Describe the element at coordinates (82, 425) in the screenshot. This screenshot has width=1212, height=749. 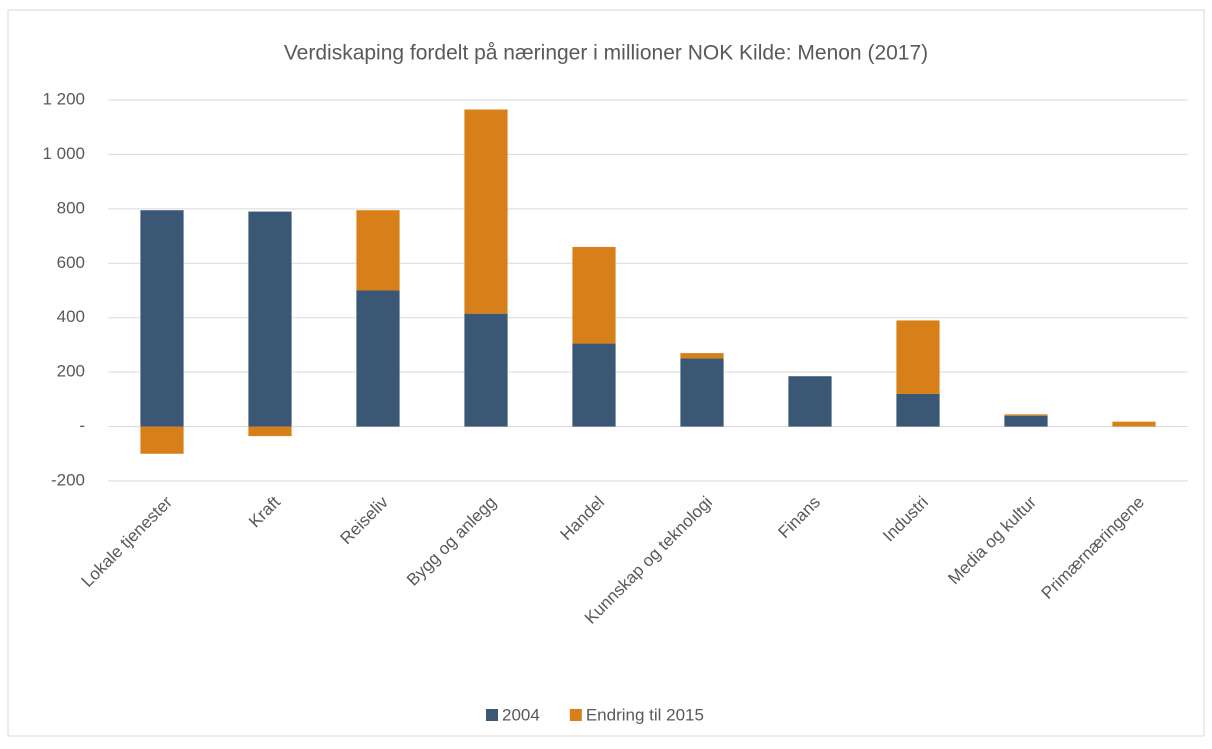
I see `y-tick-label: -` at that location.